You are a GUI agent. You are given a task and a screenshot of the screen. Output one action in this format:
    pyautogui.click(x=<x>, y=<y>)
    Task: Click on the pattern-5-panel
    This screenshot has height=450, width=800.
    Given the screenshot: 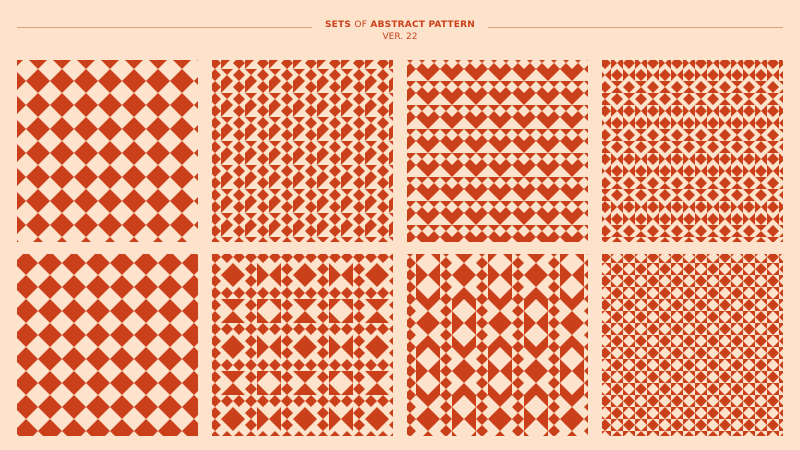 What is the action you would take?
    pyautogui.click(x=107, y=345)
    